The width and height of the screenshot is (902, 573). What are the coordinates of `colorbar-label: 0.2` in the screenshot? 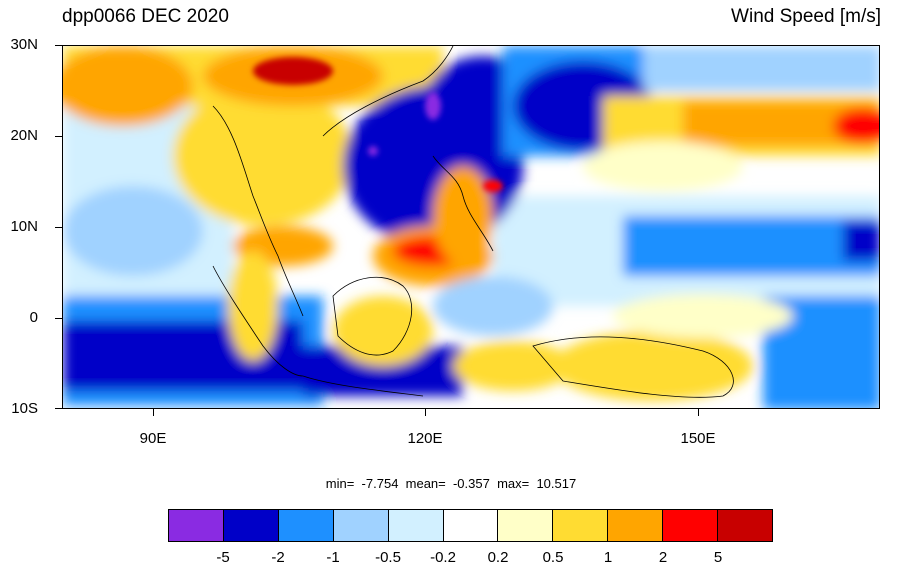 It's located at (498, 557).